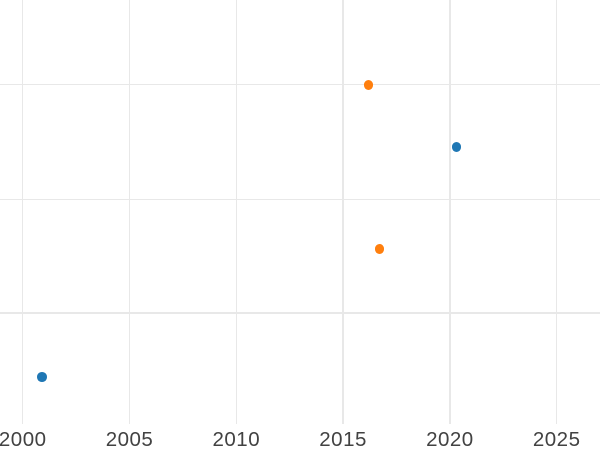  I want to click on x-tick-label: 2005, so click(129, 439).